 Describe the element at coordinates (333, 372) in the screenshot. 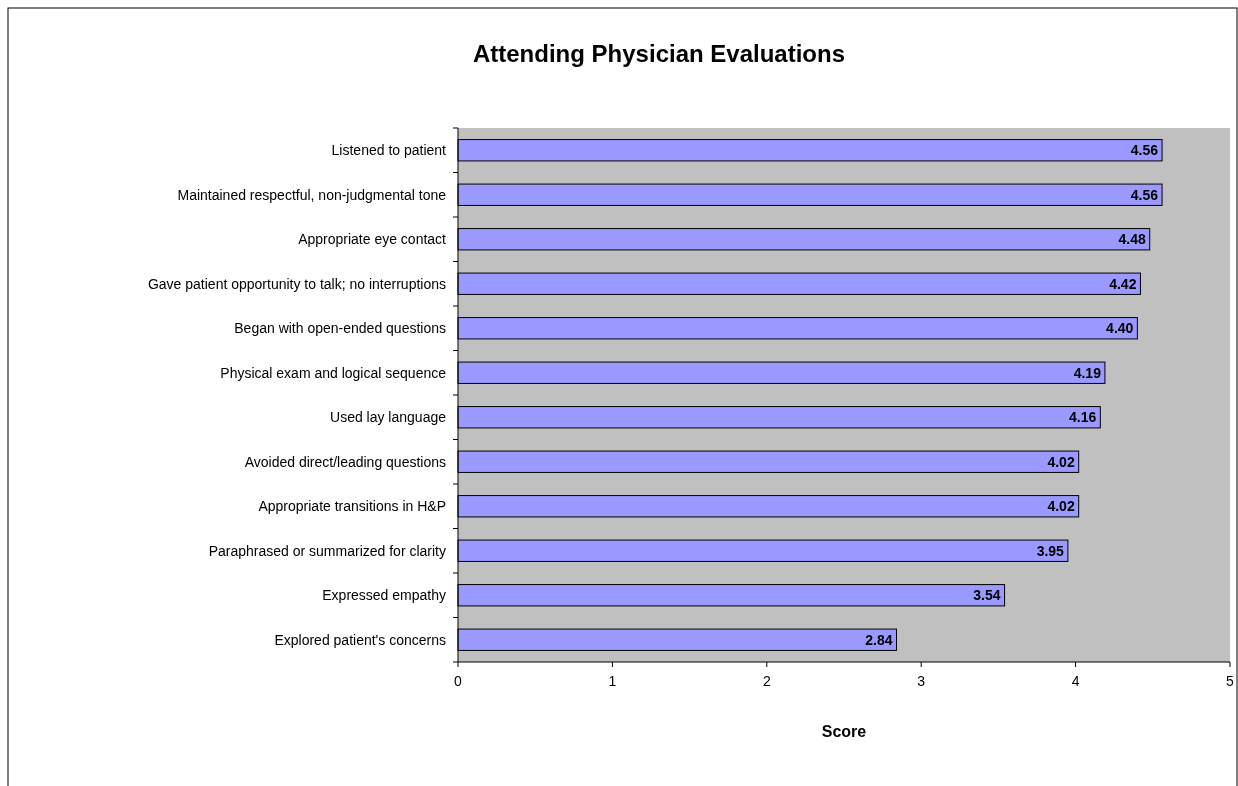

I see `y-tick-label: Physical exam and logical sequence` at that location.